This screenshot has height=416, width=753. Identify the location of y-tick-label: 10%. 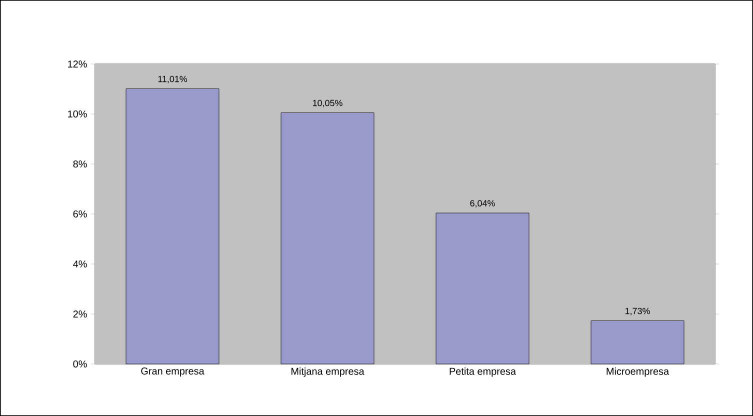
(77, 114).